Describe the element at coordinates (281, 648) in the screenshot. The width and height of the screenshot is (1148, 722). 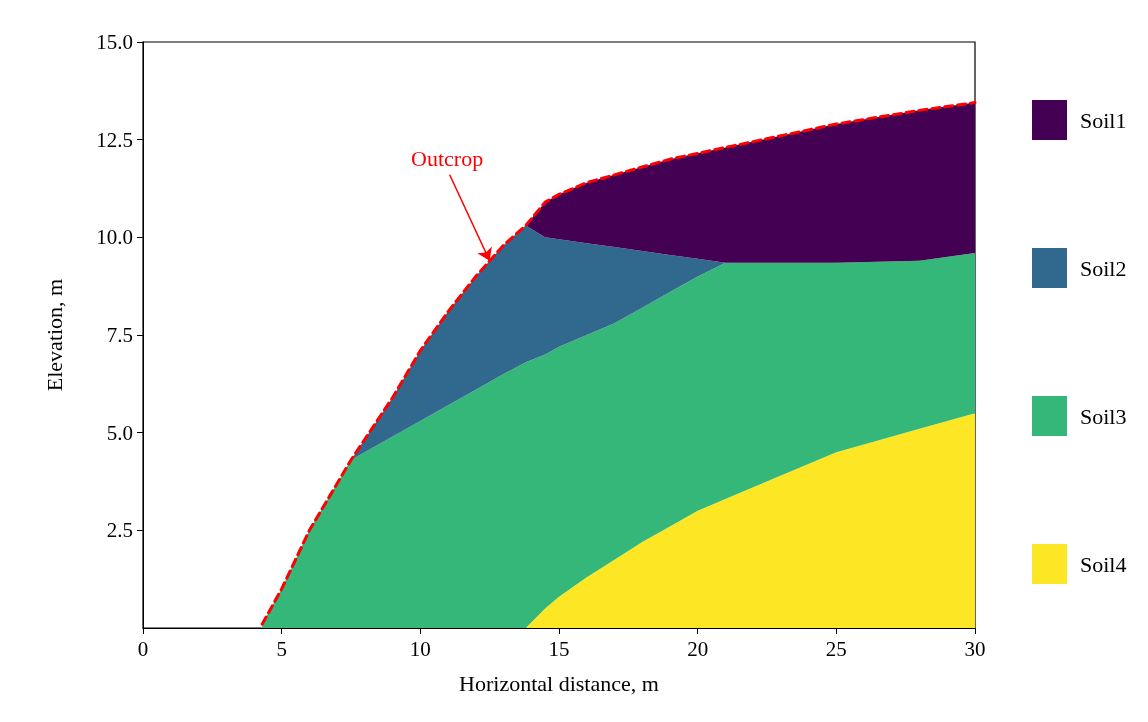
I see `x-tick-label: 5` at that location.